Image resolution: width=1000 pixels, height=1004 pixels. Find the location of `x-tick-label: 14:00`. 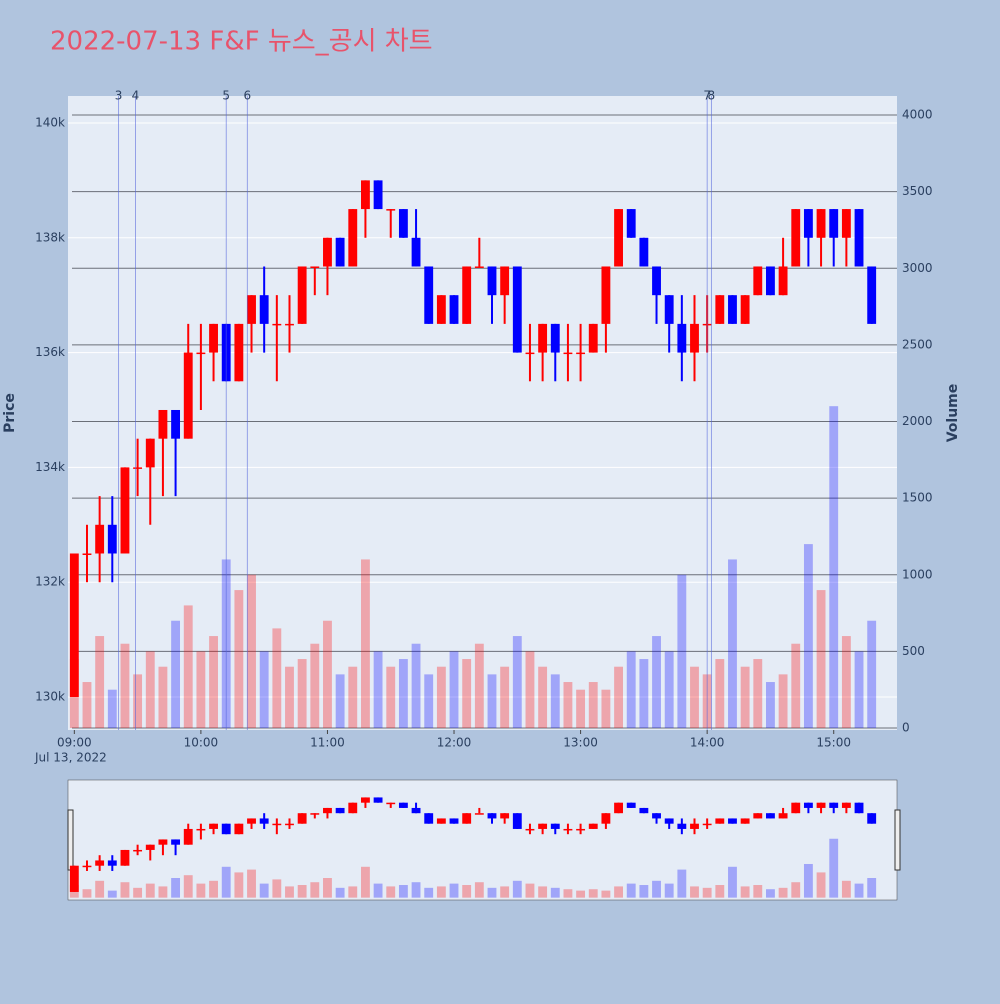

x-tick-label: 14:00 is located at coordinates (707, 743).